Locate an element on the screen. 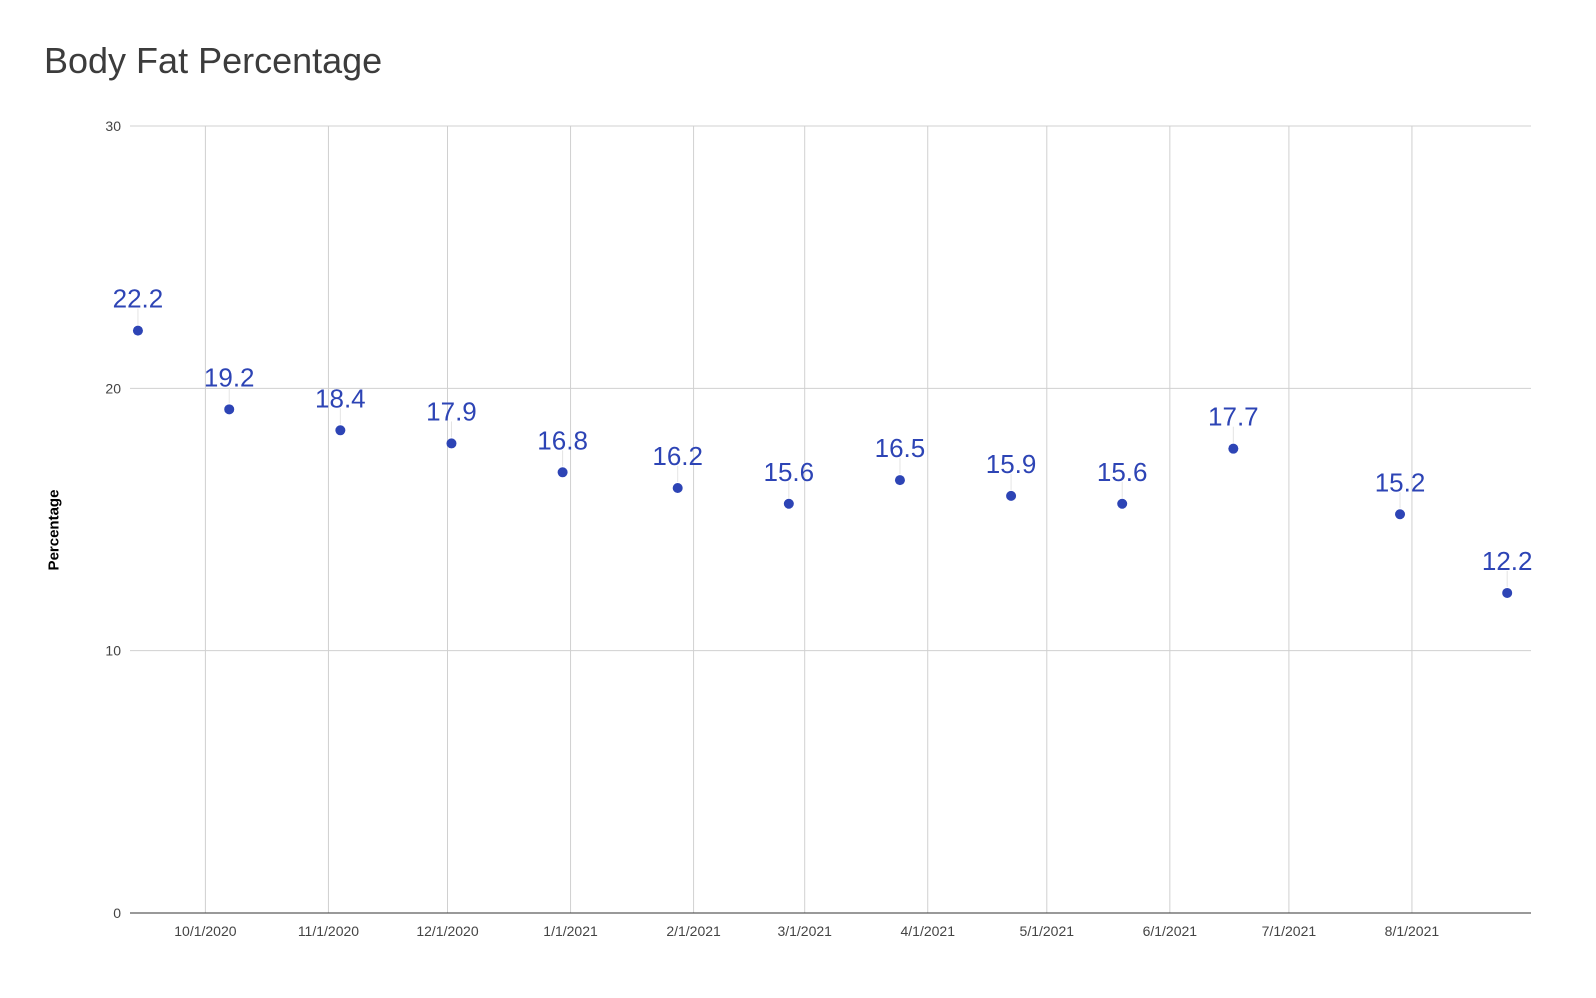  x-tick-label: 12/1/2020 is located at coordinates (447, 931).